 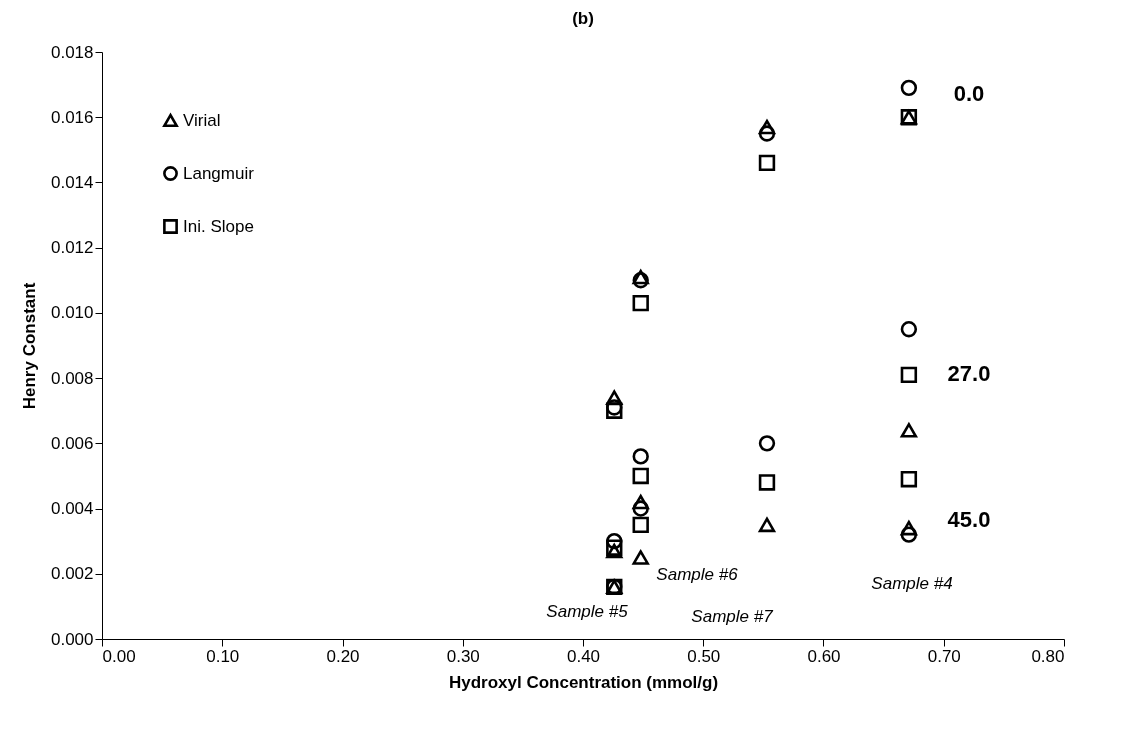 What do you see at coordinates (72, 574) in the screenshot?
I see `y-tick-label: 0.002` at bounding box center [72, 574].